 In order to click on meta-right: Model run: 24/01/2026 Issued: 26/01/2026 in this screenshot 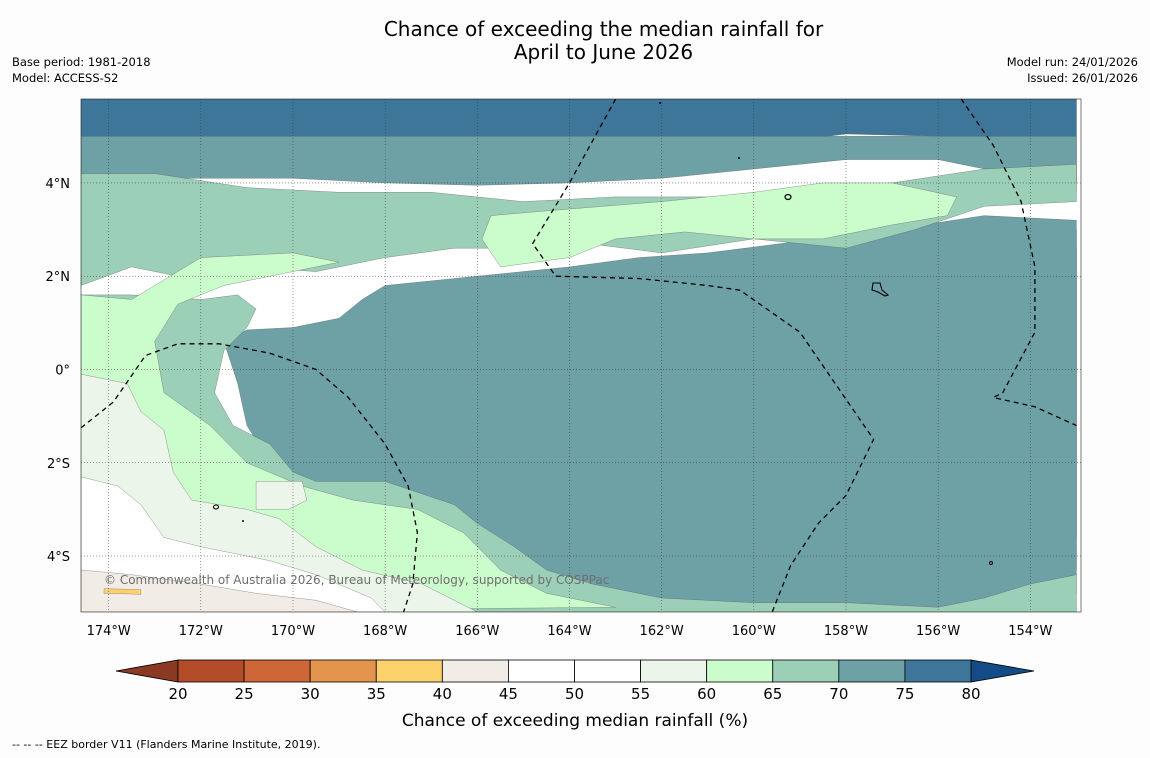, I will do `click(1072, 70)`.